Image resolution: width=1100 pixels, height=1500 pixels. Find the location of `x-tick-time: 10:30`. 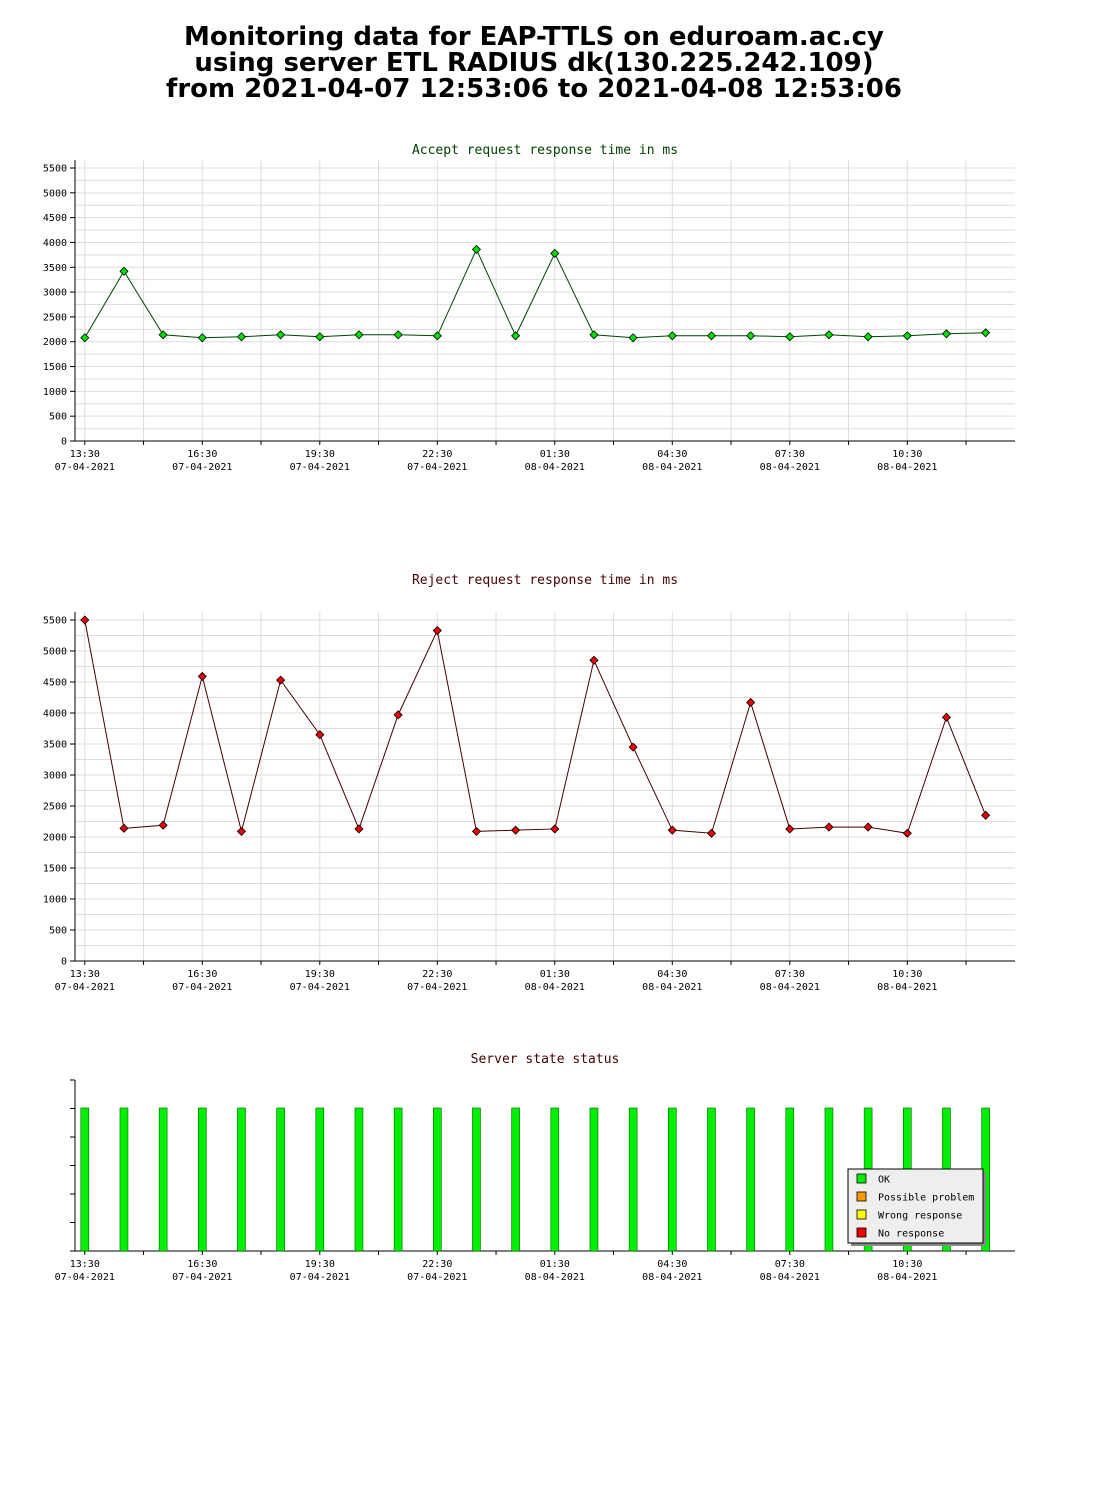

x-tick-time: 10:30 is located at coordinates (907, 1264).